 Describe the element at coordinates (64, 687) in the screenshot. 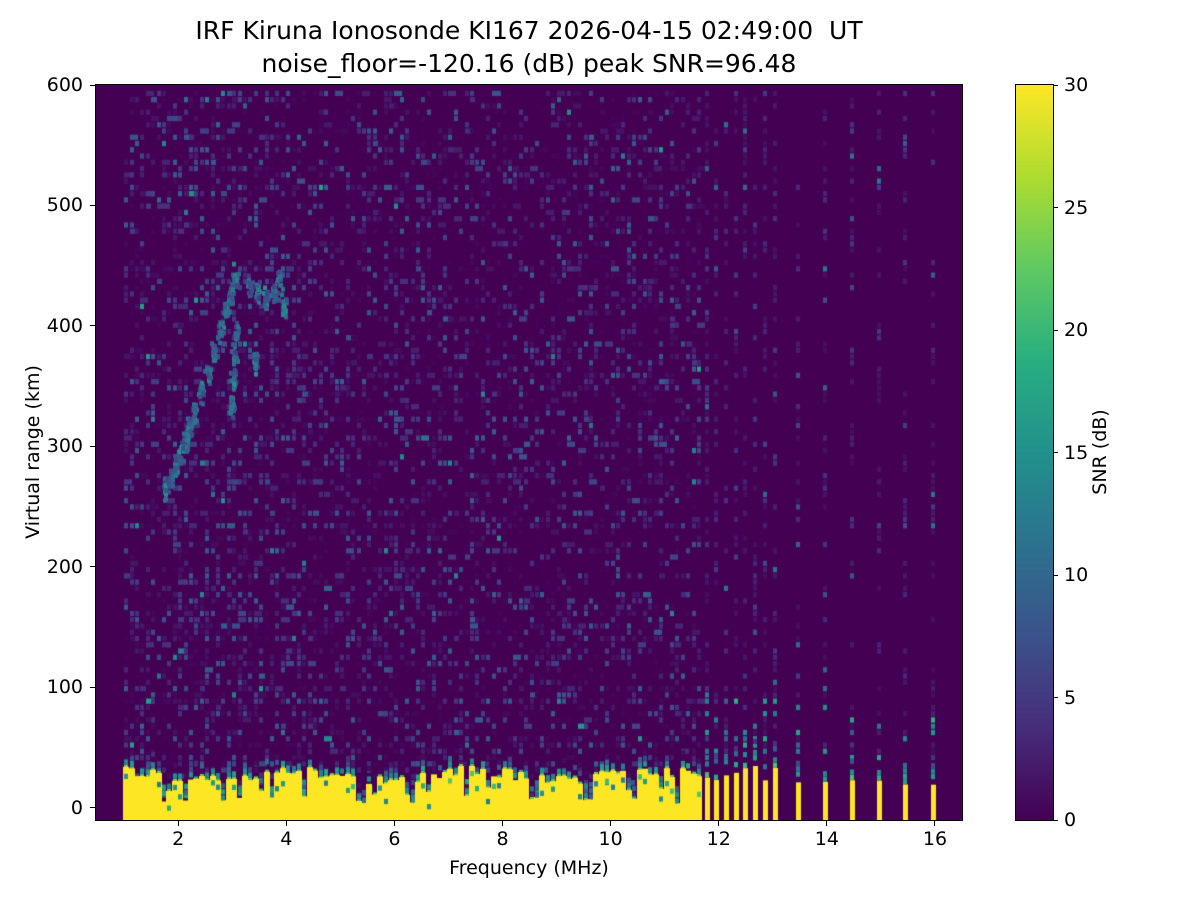

I see `y-tick-label: 100` at that location.